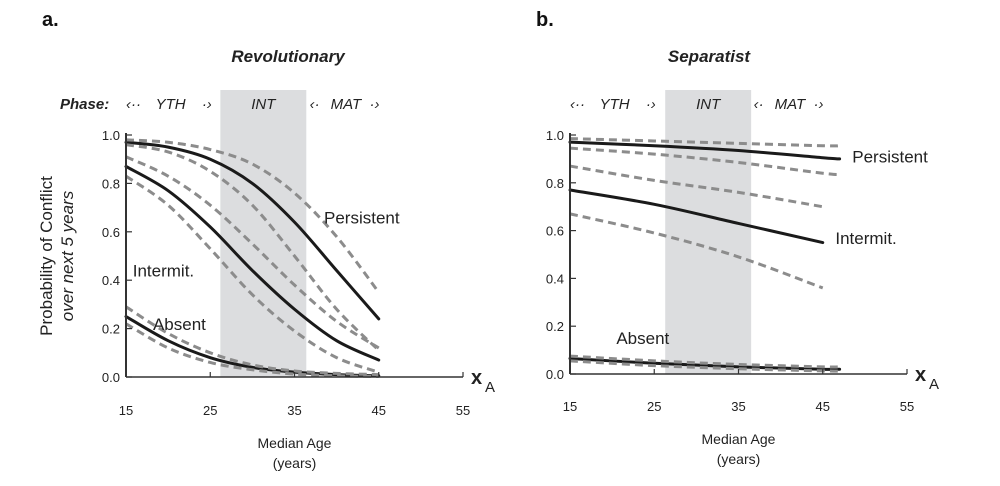  Describe the element at coordinates (50, 20) in the screenshot. I see `panel-letter: a.` at that location.